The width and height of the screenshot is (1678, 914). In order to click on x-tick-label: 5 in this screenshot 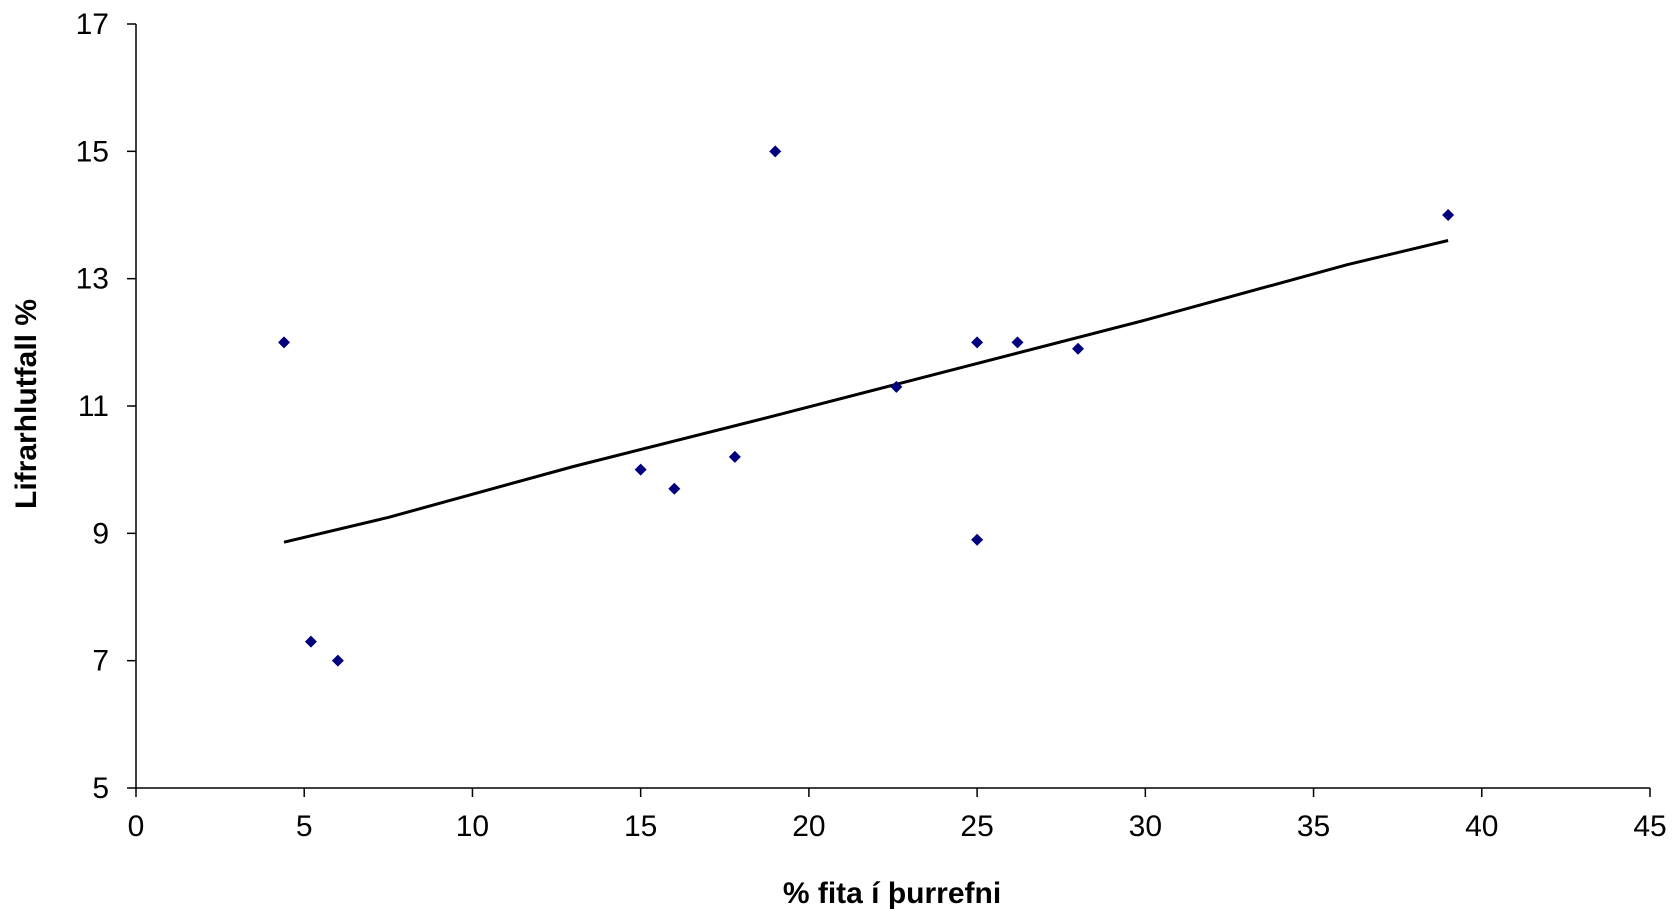, I will do `click(304, 826)`.